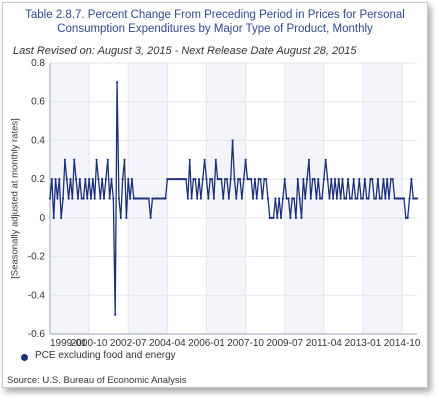  I want to click on legend-label-pce: PCE excluding food and energy, so click(105, 355).